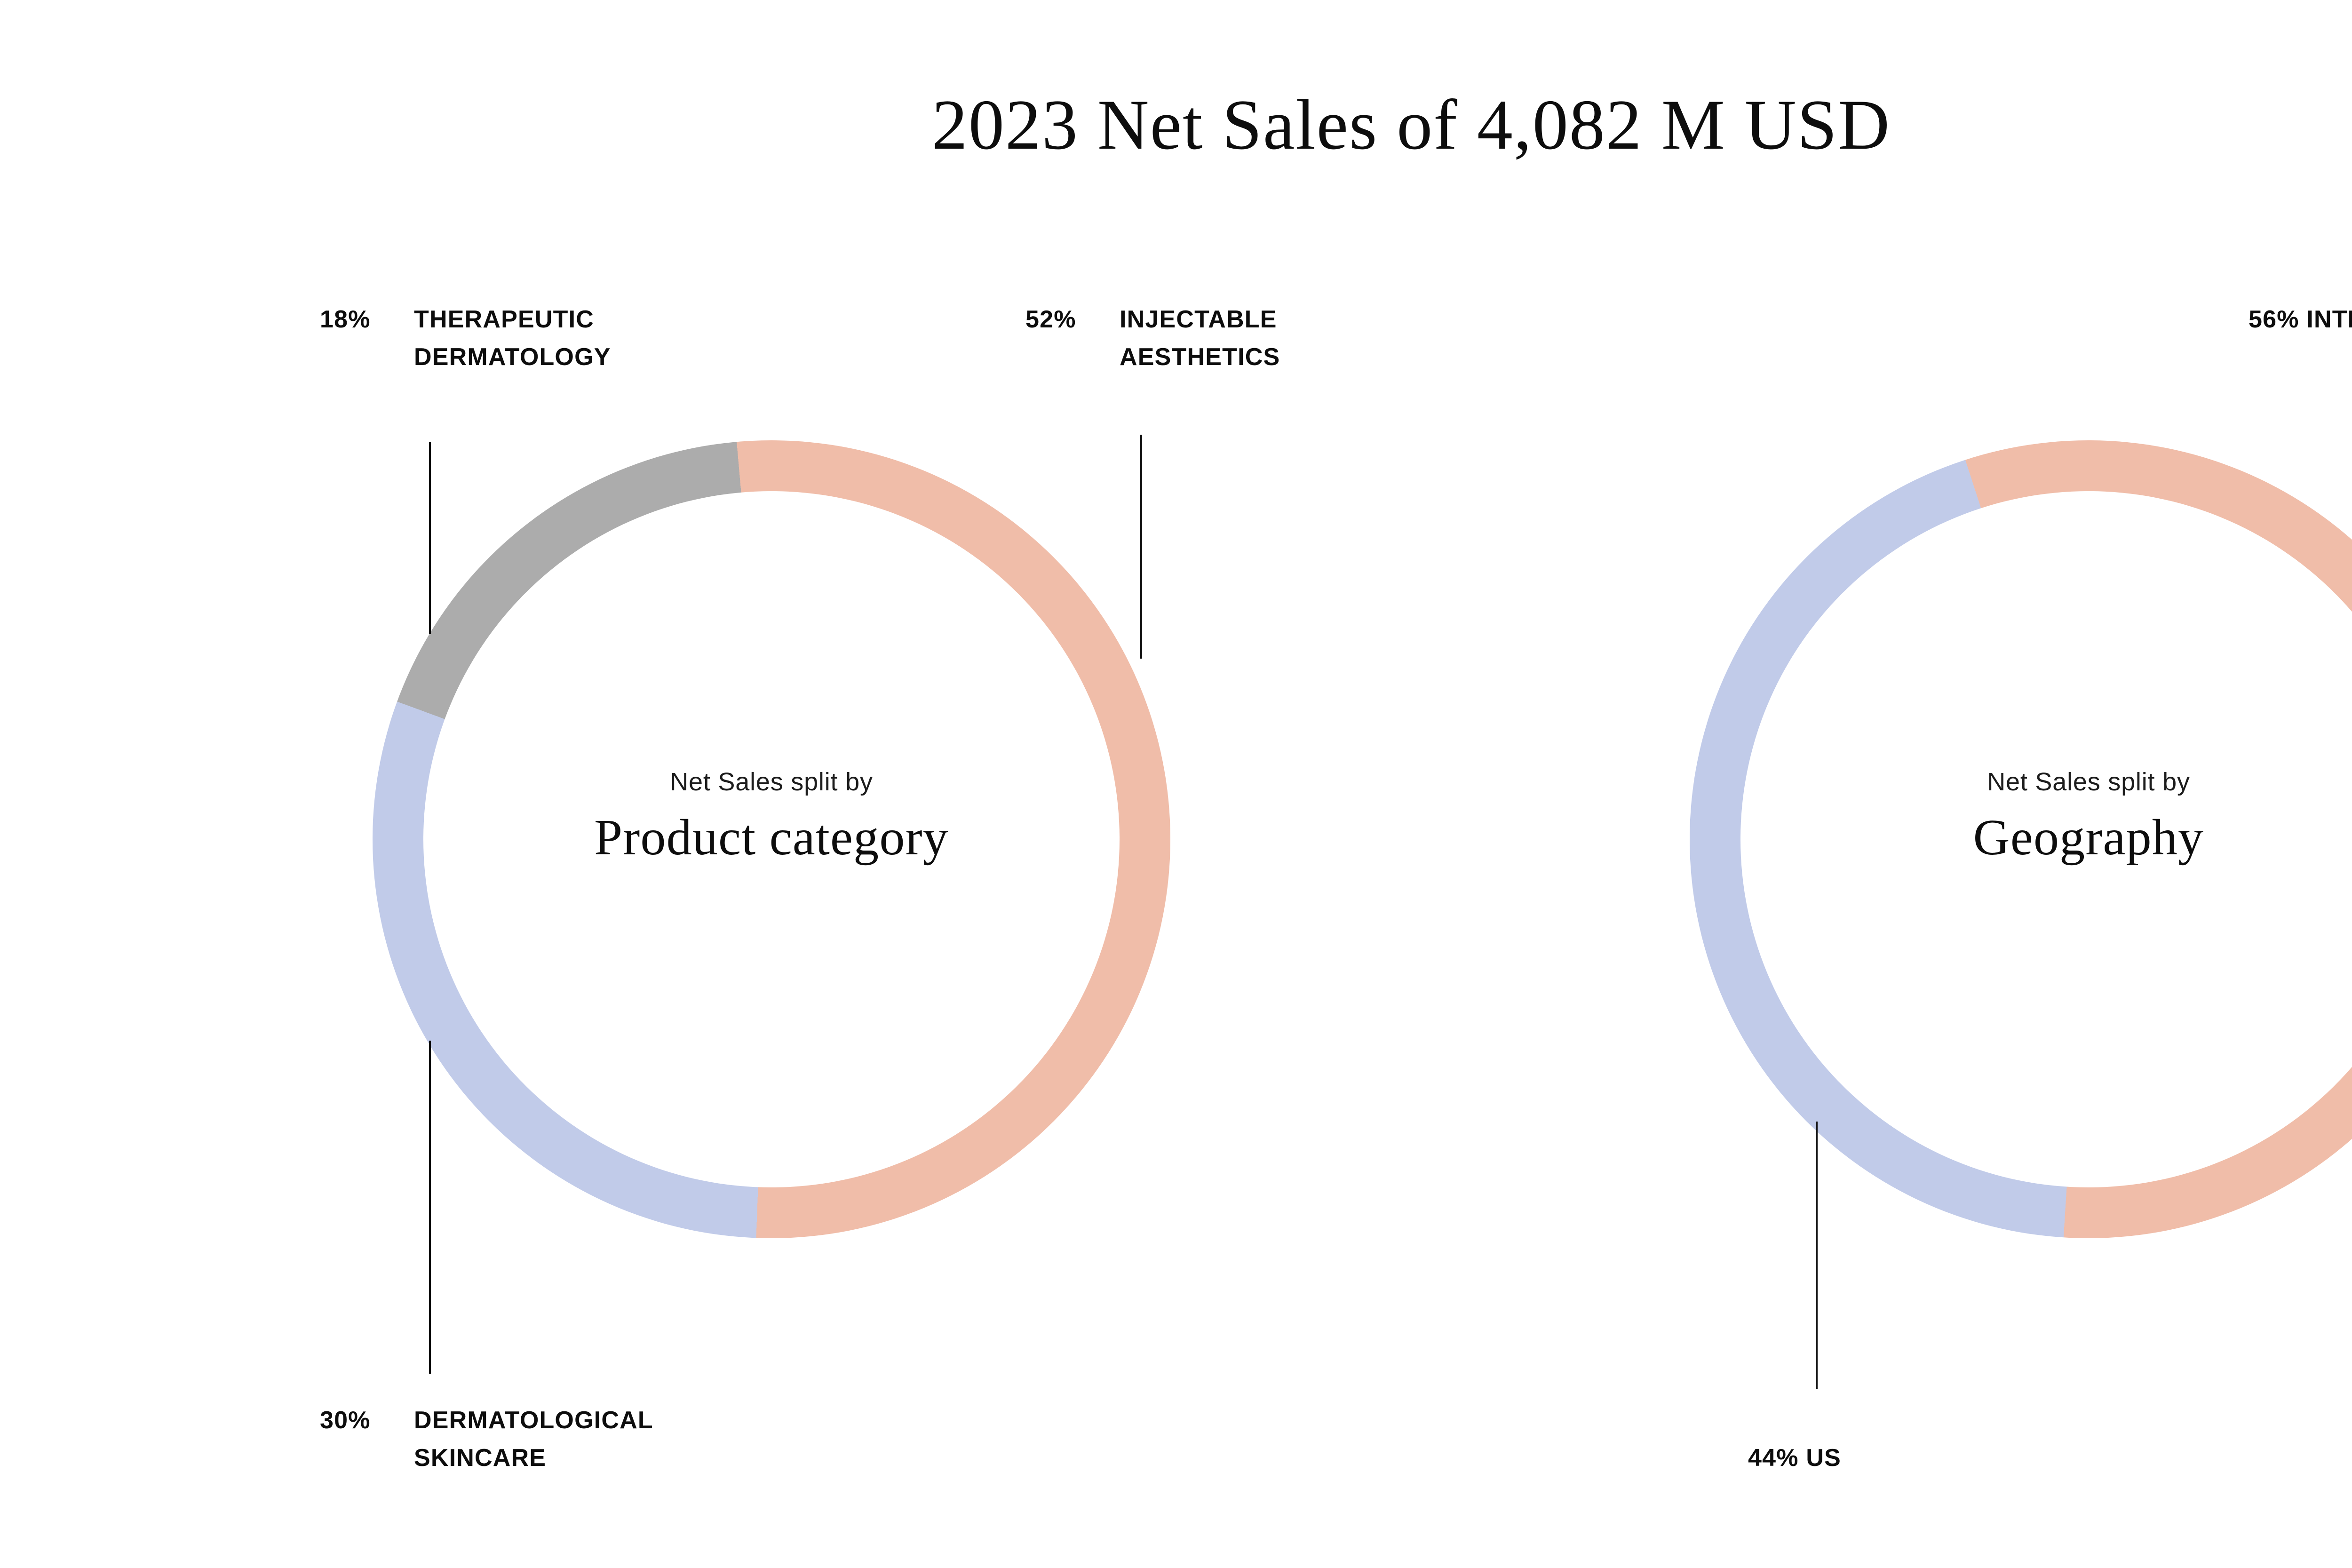 The image size is (2352, 1568). Describe the element at coordinates (771, 836) in the screenshot. I see `donut-center-title: Product category` at that location.